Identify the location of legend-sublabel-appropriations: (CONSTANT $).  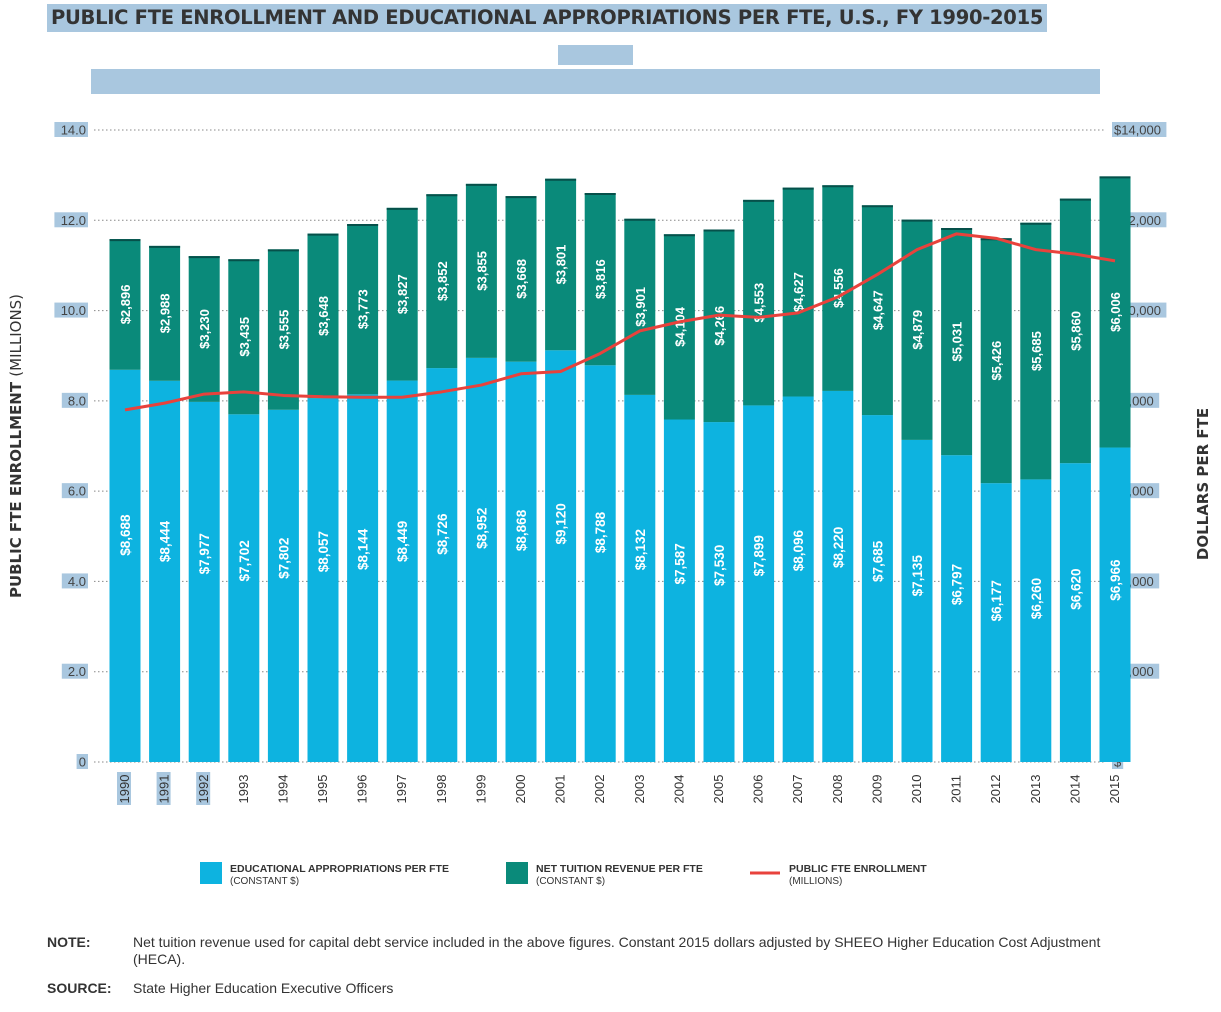
(264, 881).